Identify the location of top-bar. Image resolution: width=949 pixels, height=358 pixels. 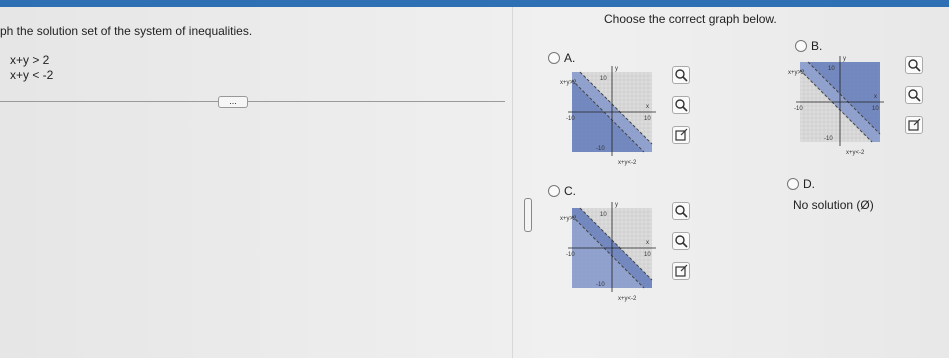
(474, 3).